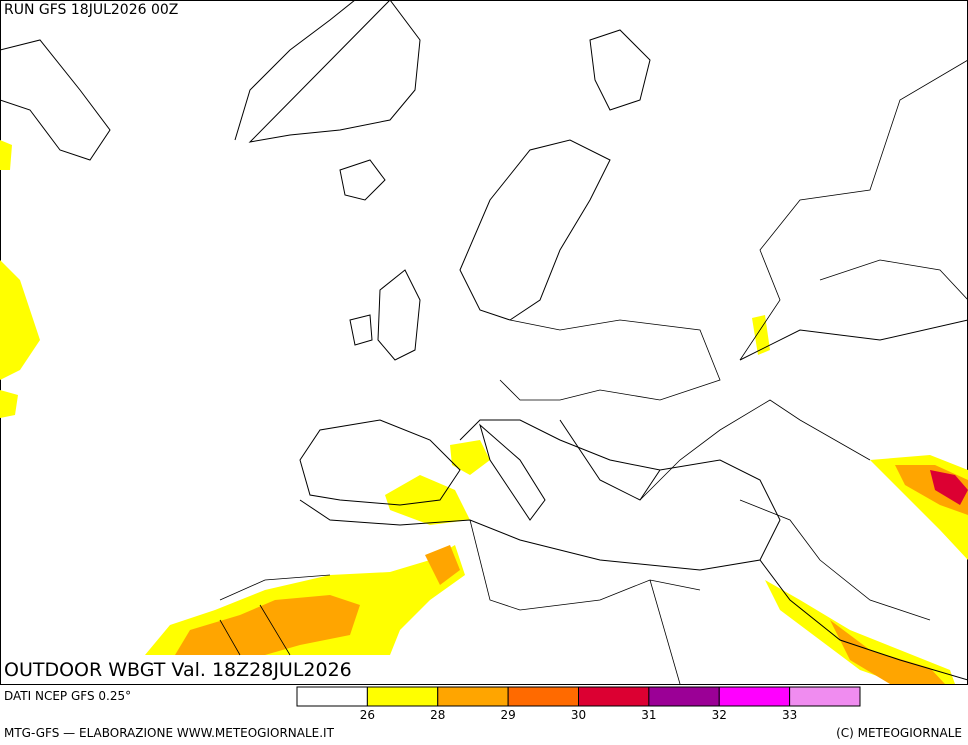 This screenshot has width=968, height=745. I want to click on legend-tick-label: 33, so click(789, 715).